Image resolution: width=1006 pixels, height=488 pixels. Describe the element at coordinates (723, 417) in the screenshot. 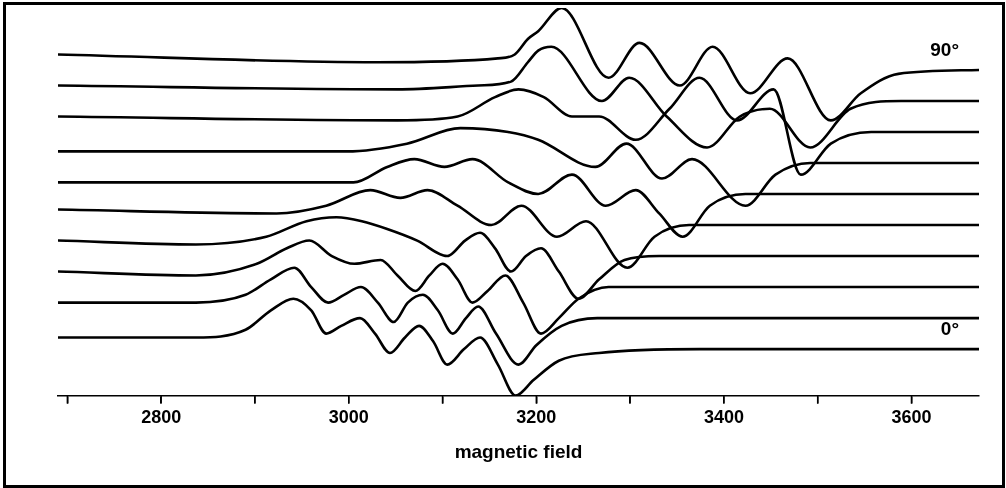

I see `x-tick-label: 3400` at that location.